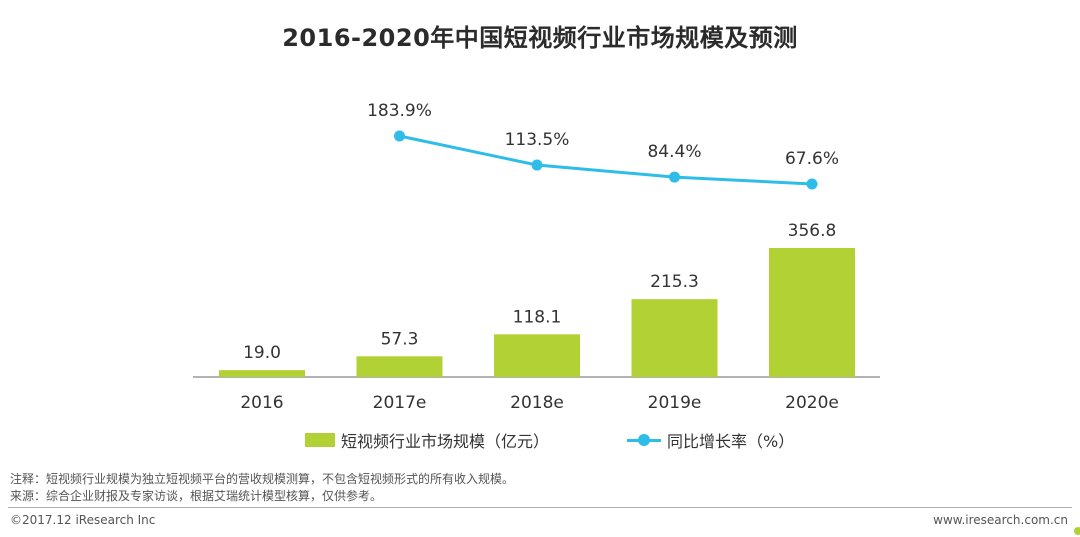  Describe the element at coordinates (606, 160) in the screenshot. I see `growth-line` at that location.